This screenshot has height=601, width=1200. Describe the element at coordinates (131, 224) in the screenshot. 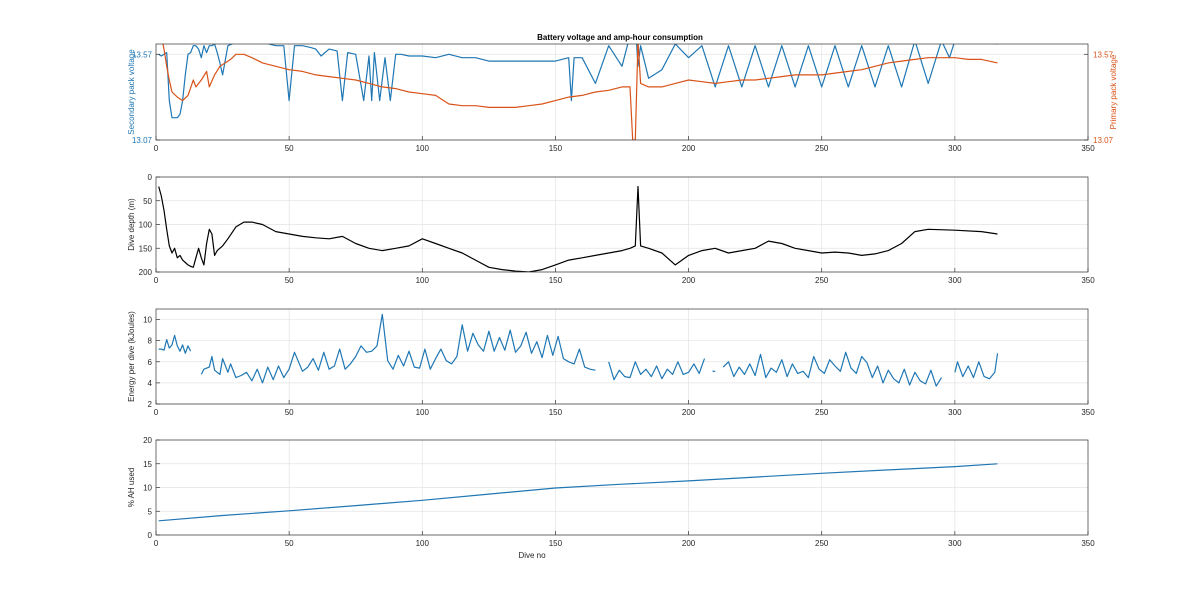

I see `y-axis-label: Dive depth (m)` at that location.